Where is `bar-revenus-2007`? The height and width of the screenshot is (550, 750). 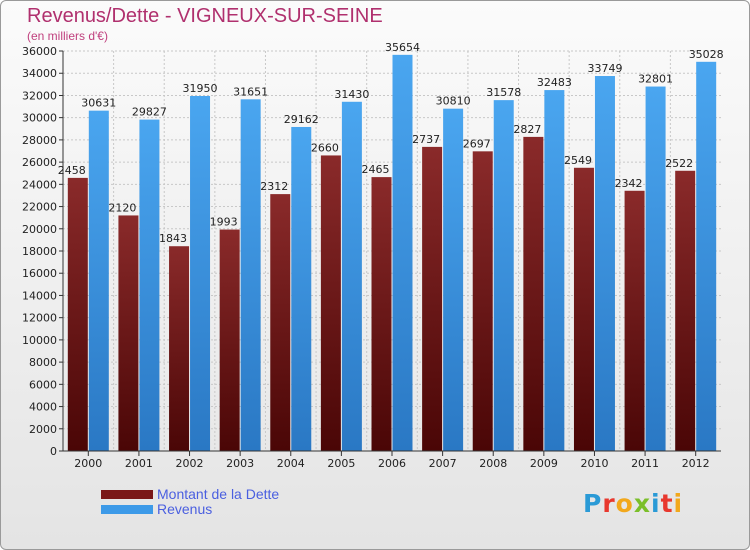 bar-revenus-2007 is located at coordinates (453, 280).